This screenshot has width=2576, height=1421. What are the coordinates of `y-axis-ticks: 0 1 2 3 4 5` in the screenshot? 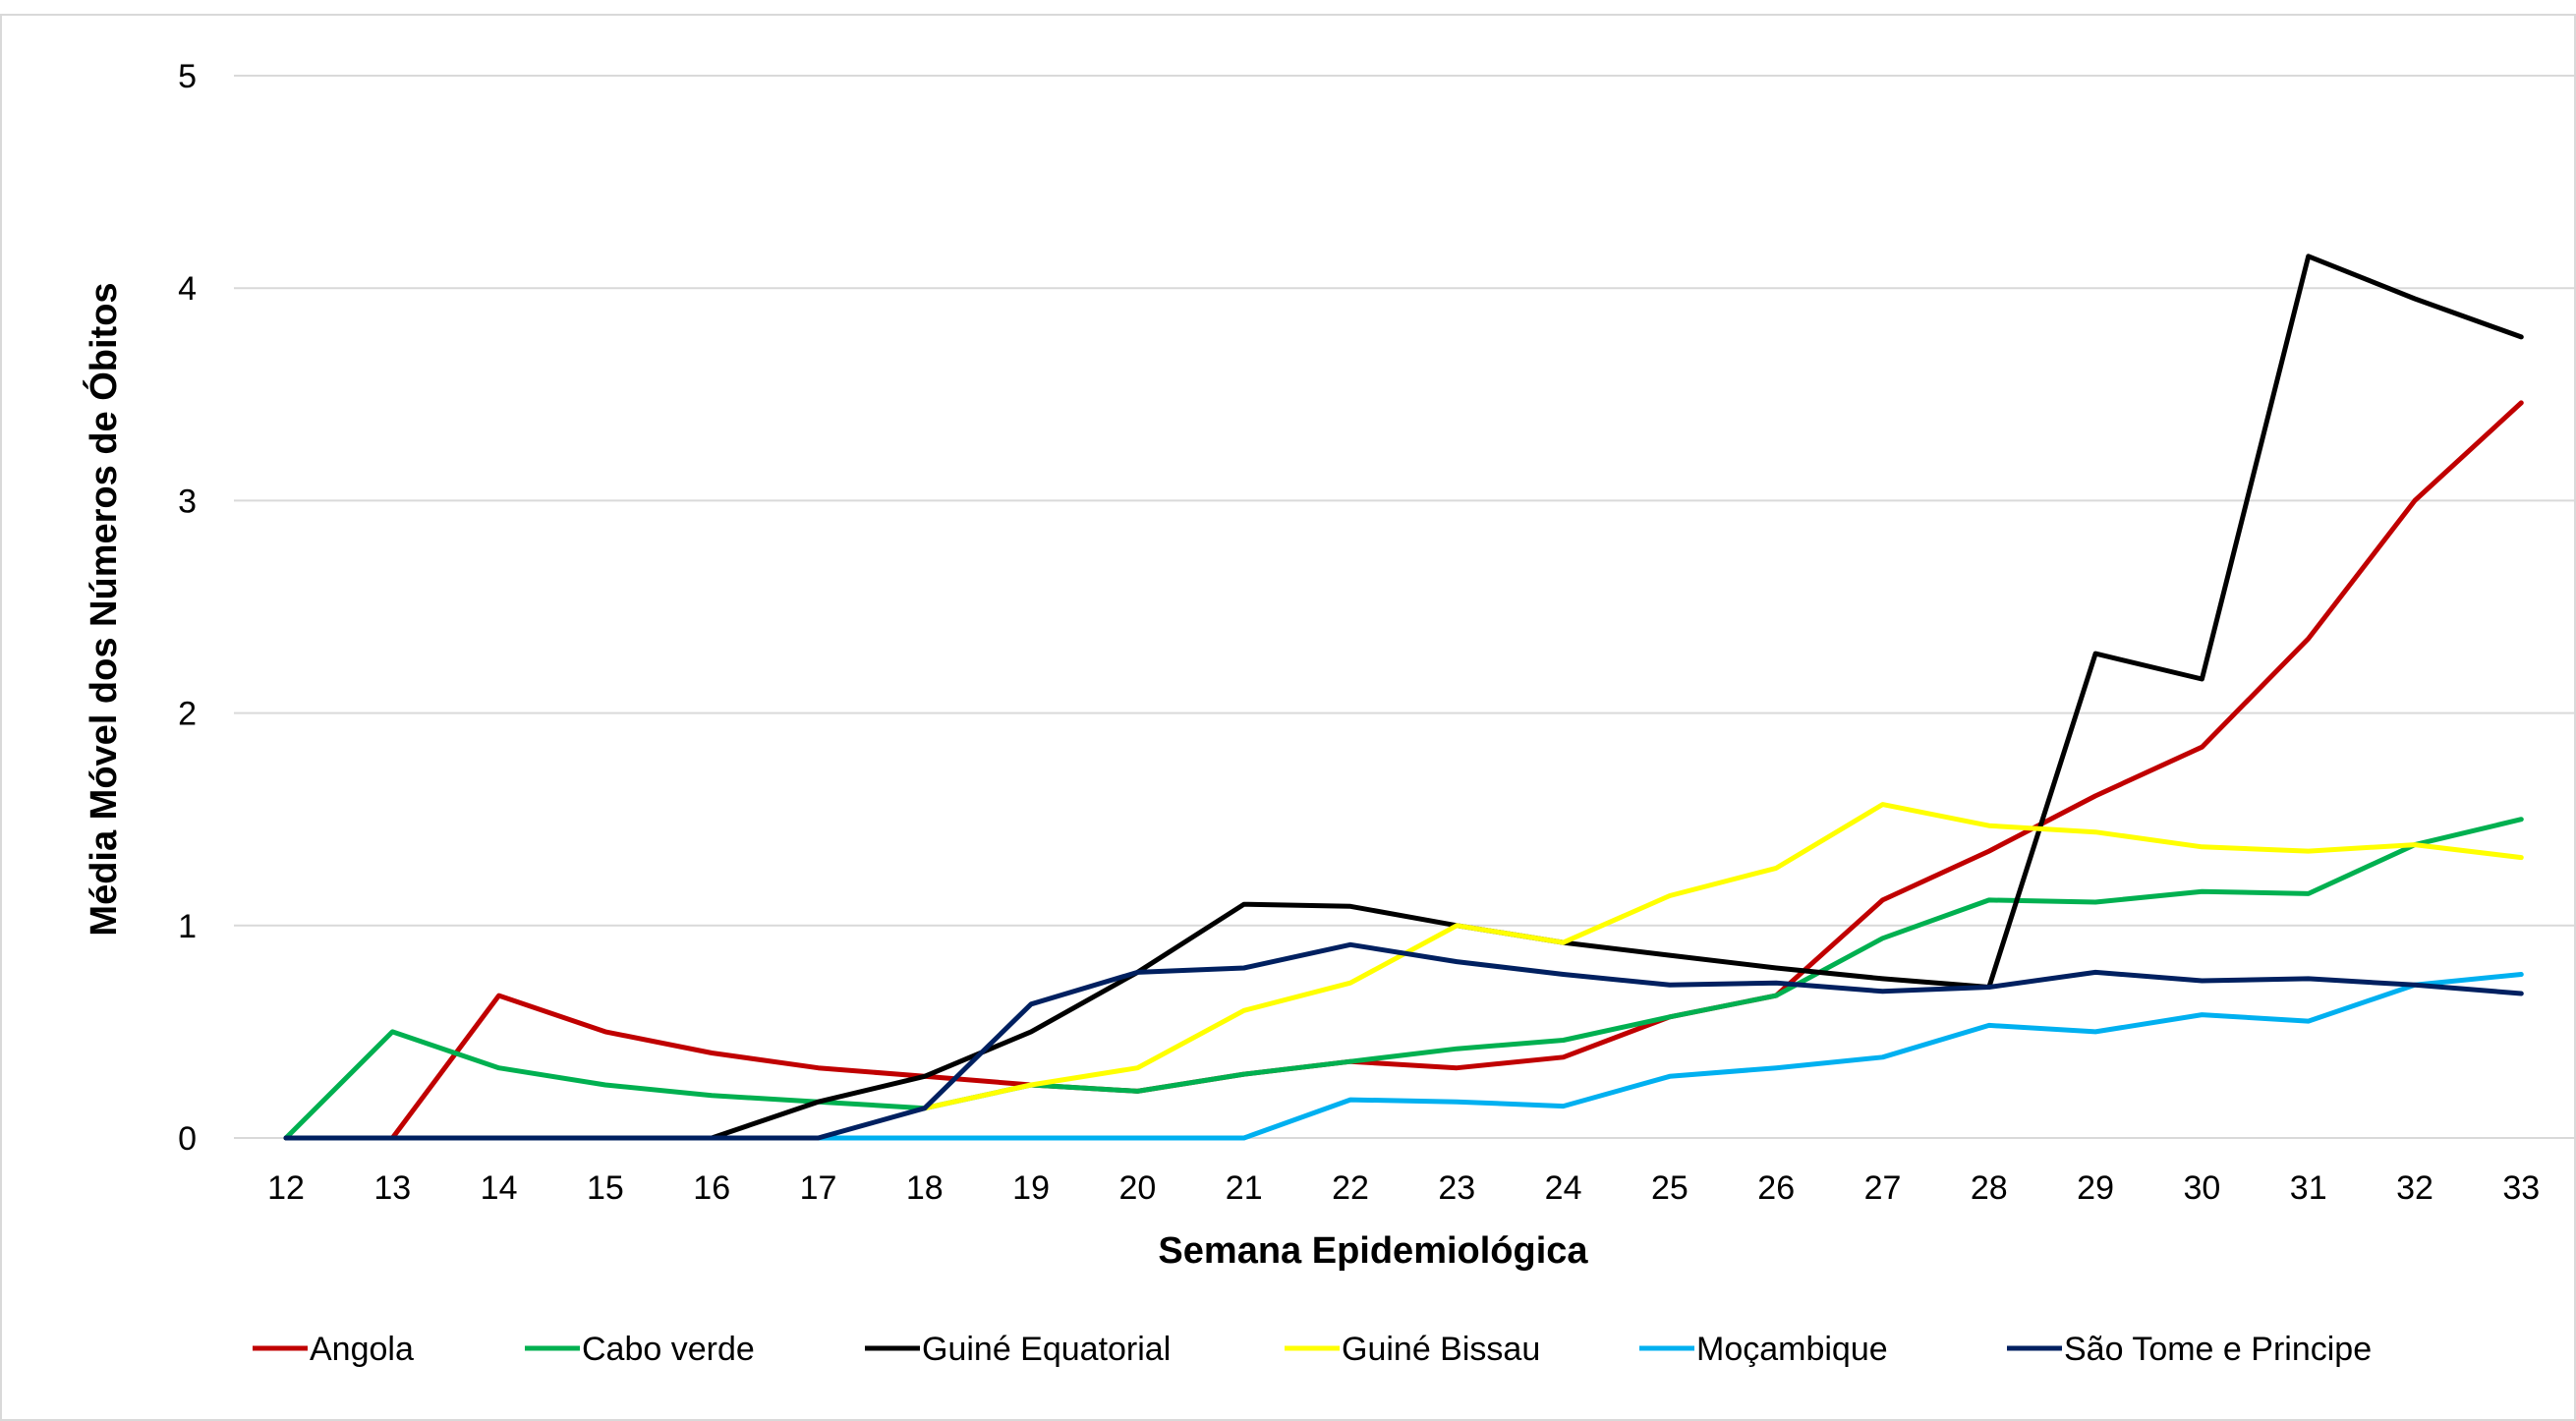 It's located at (188, 608).